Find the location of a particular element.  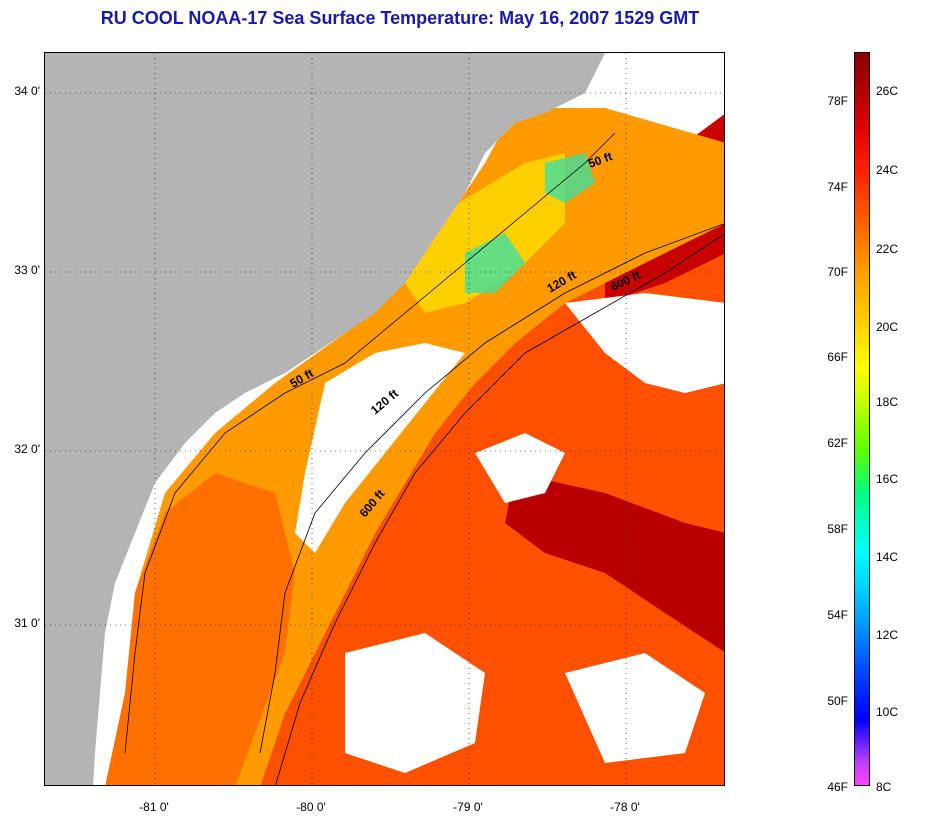

colorbar-celsius-label: 10C is located at coordinates (887, 712).